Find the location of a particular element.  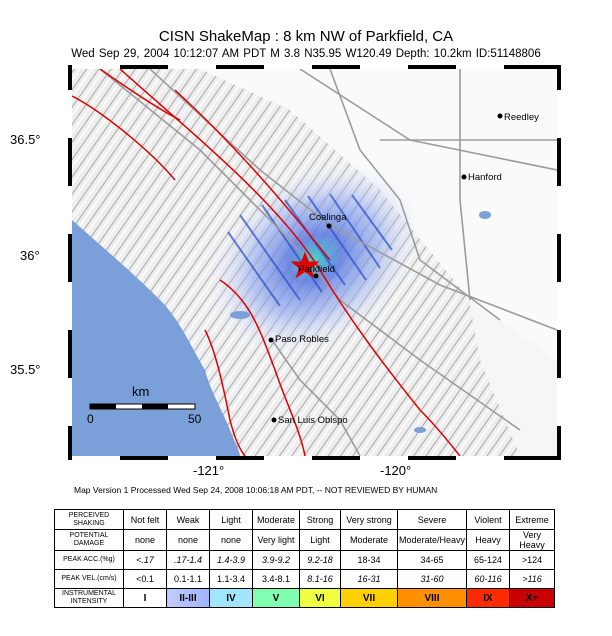

legend-intensity-cell: IV is located at coordinates (231, 598).